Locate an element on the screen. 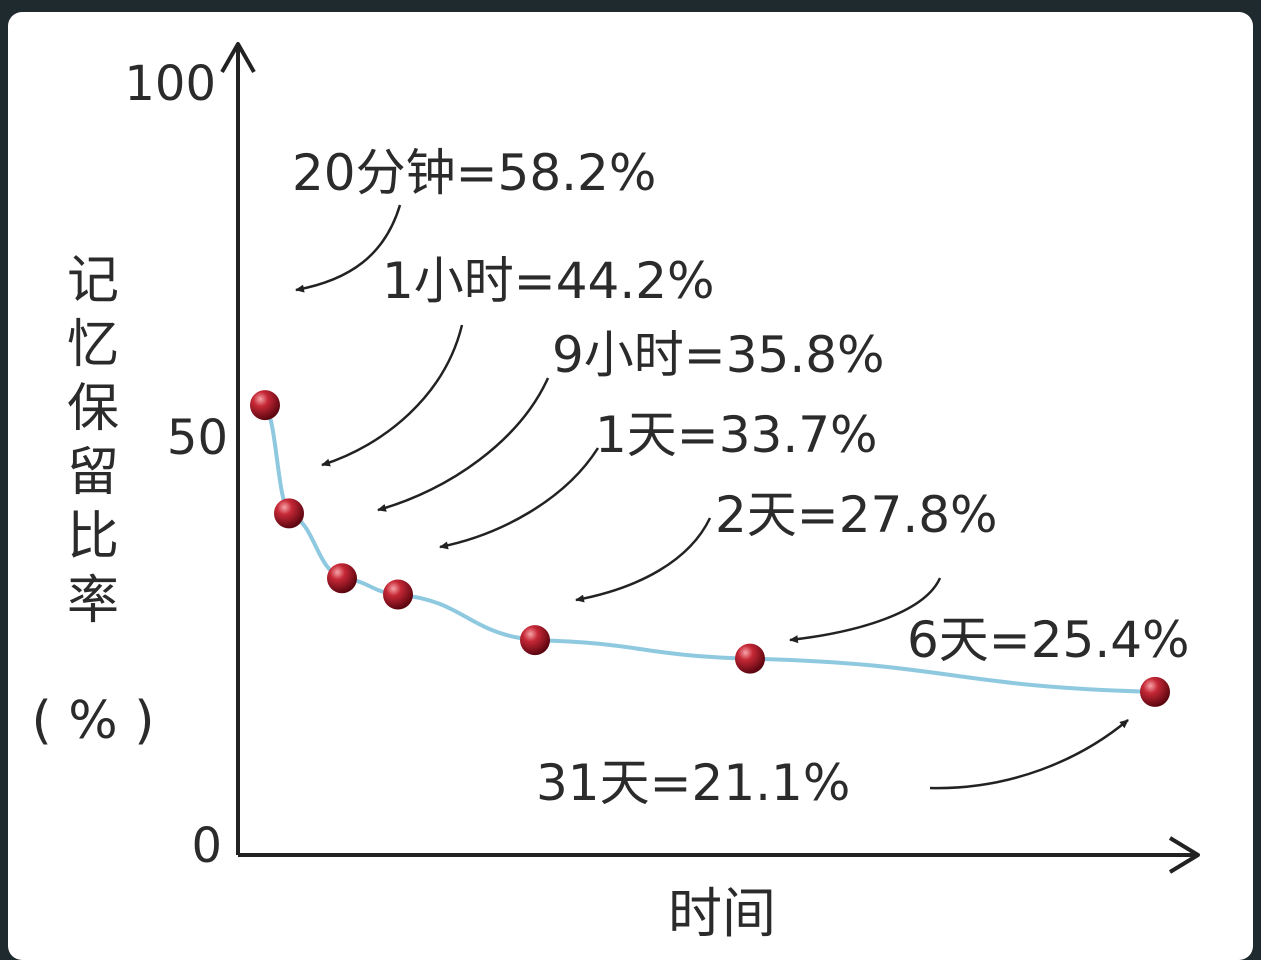 The image size is (1261, 960). point-label: 9小时=35.8% is located at coordinates (718, 355).